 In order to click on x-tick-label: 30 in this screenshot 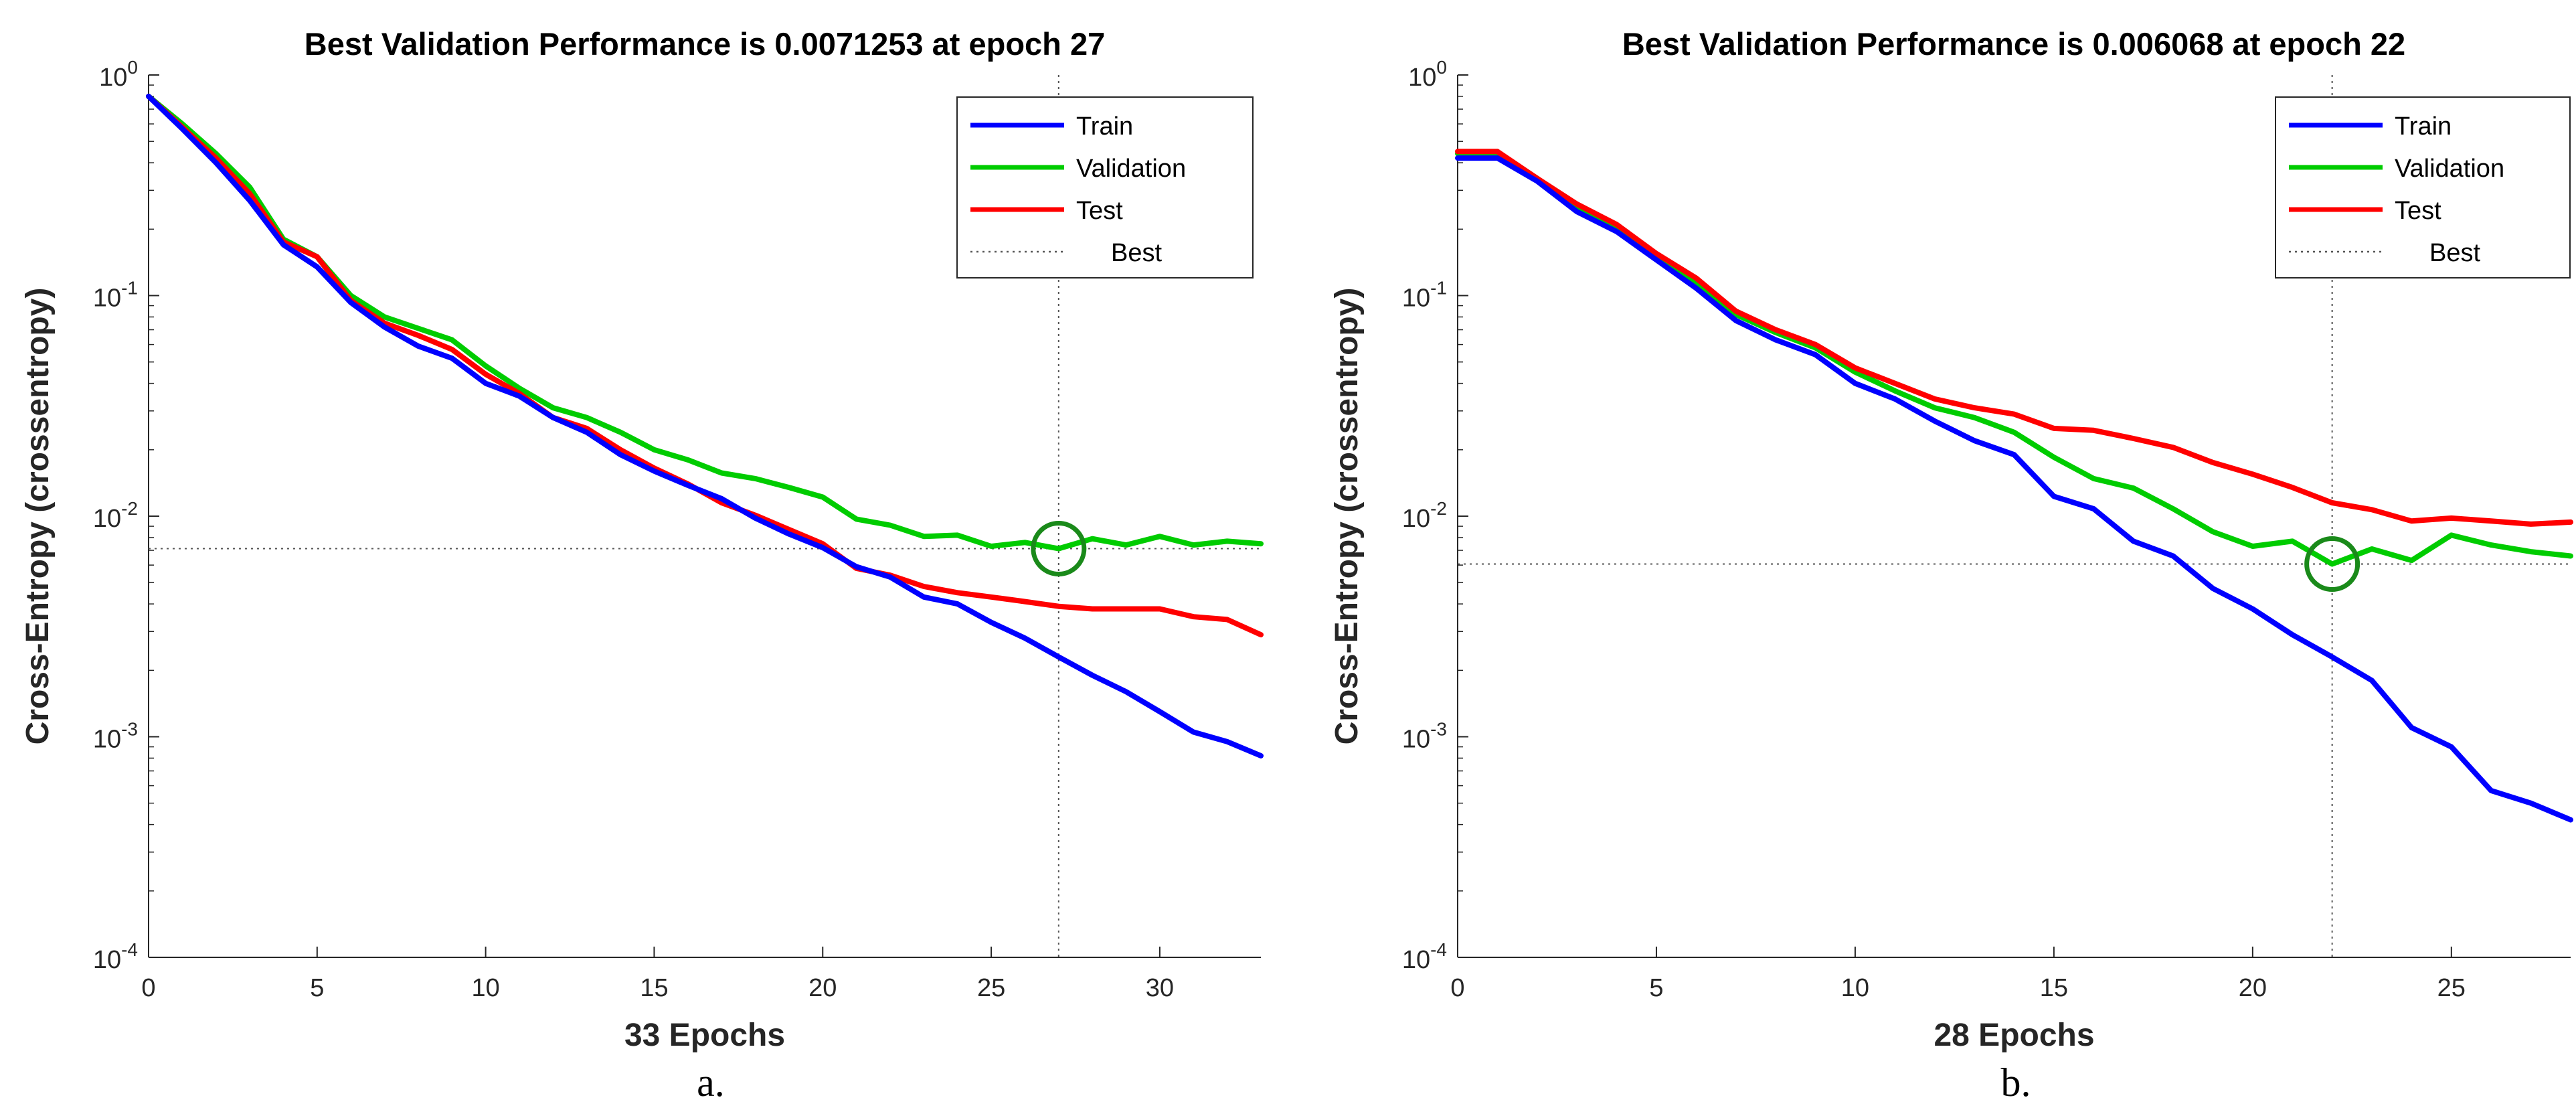, I will do `click(1160, 988)`.